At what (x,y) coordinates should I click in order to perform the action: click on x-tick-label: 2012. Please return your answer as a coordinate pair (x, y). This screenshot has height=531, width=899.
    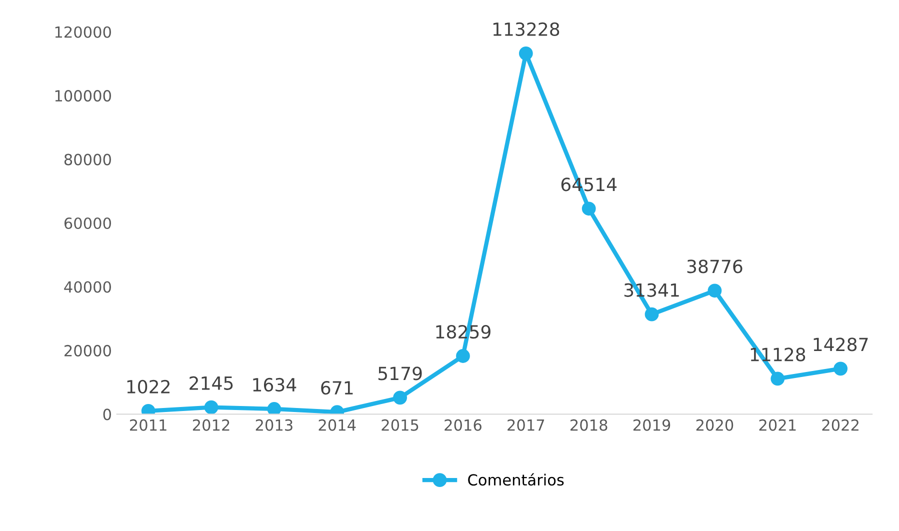
    Looking at the image, I should click on (211, 425).